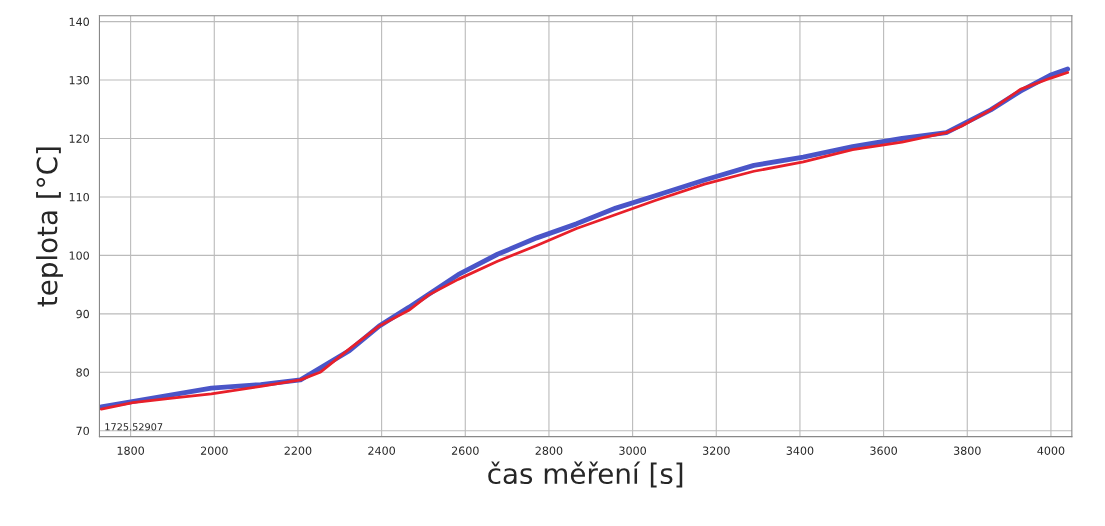 This screenshot has height=526, width=1105. Describe the element at coordinates (465, 450) in the screenshot. I see `x-tick-label: 2600` at that location.